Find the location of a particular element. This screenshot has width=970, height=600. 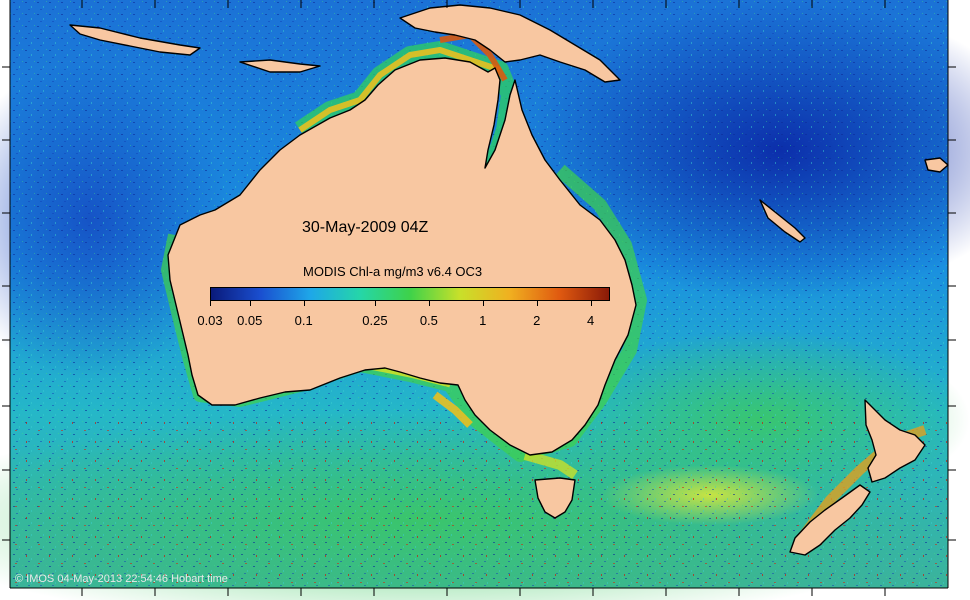

land-new-zealand-south is located at coordinates (830, 520).